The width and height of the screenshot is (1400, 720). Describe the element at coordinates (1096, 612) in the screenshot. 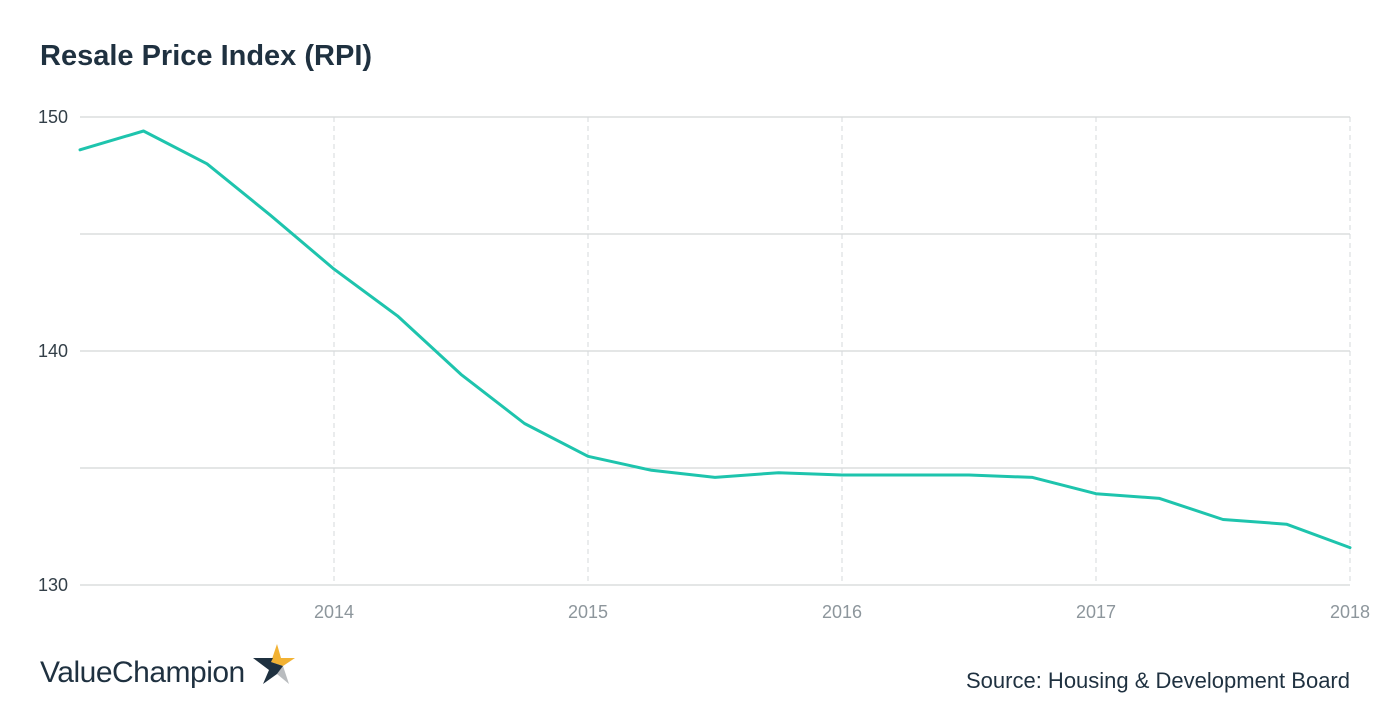

I see `x-tick-label: 2017` at that location.